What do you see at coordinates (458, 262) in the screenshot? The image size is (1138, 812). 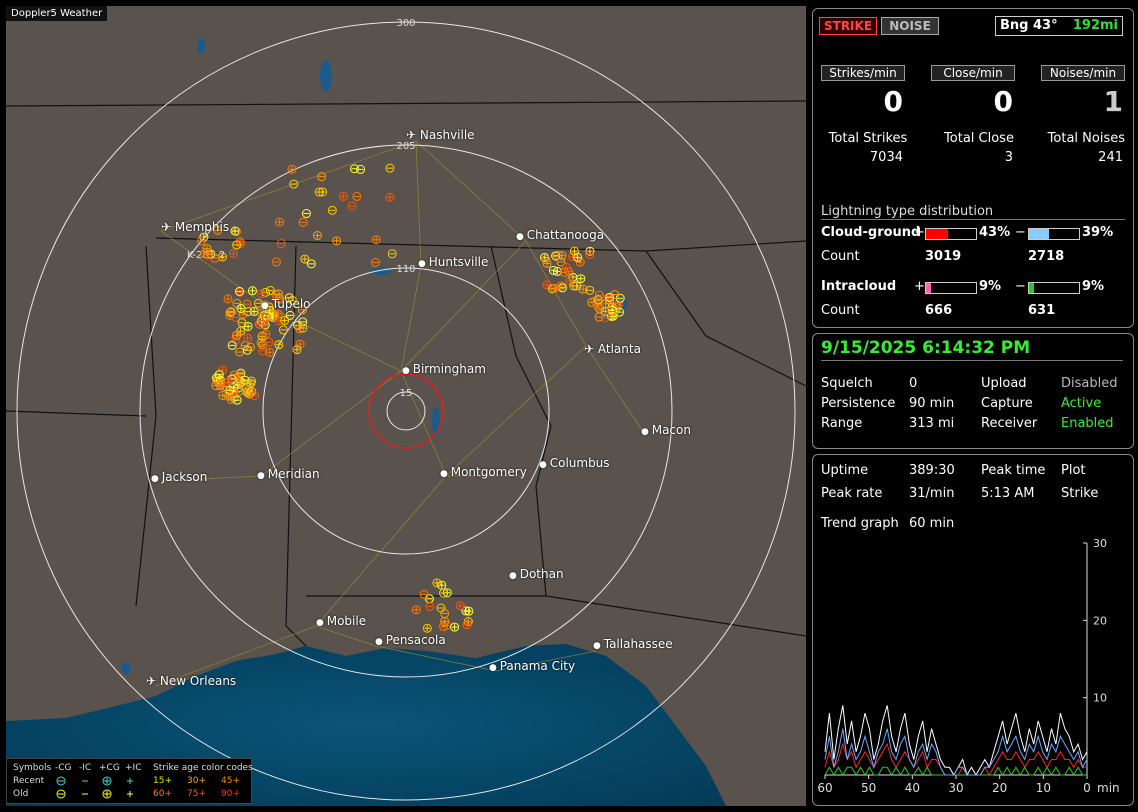 I see `city-name: Huntsville` at bounding box center [458, 262].